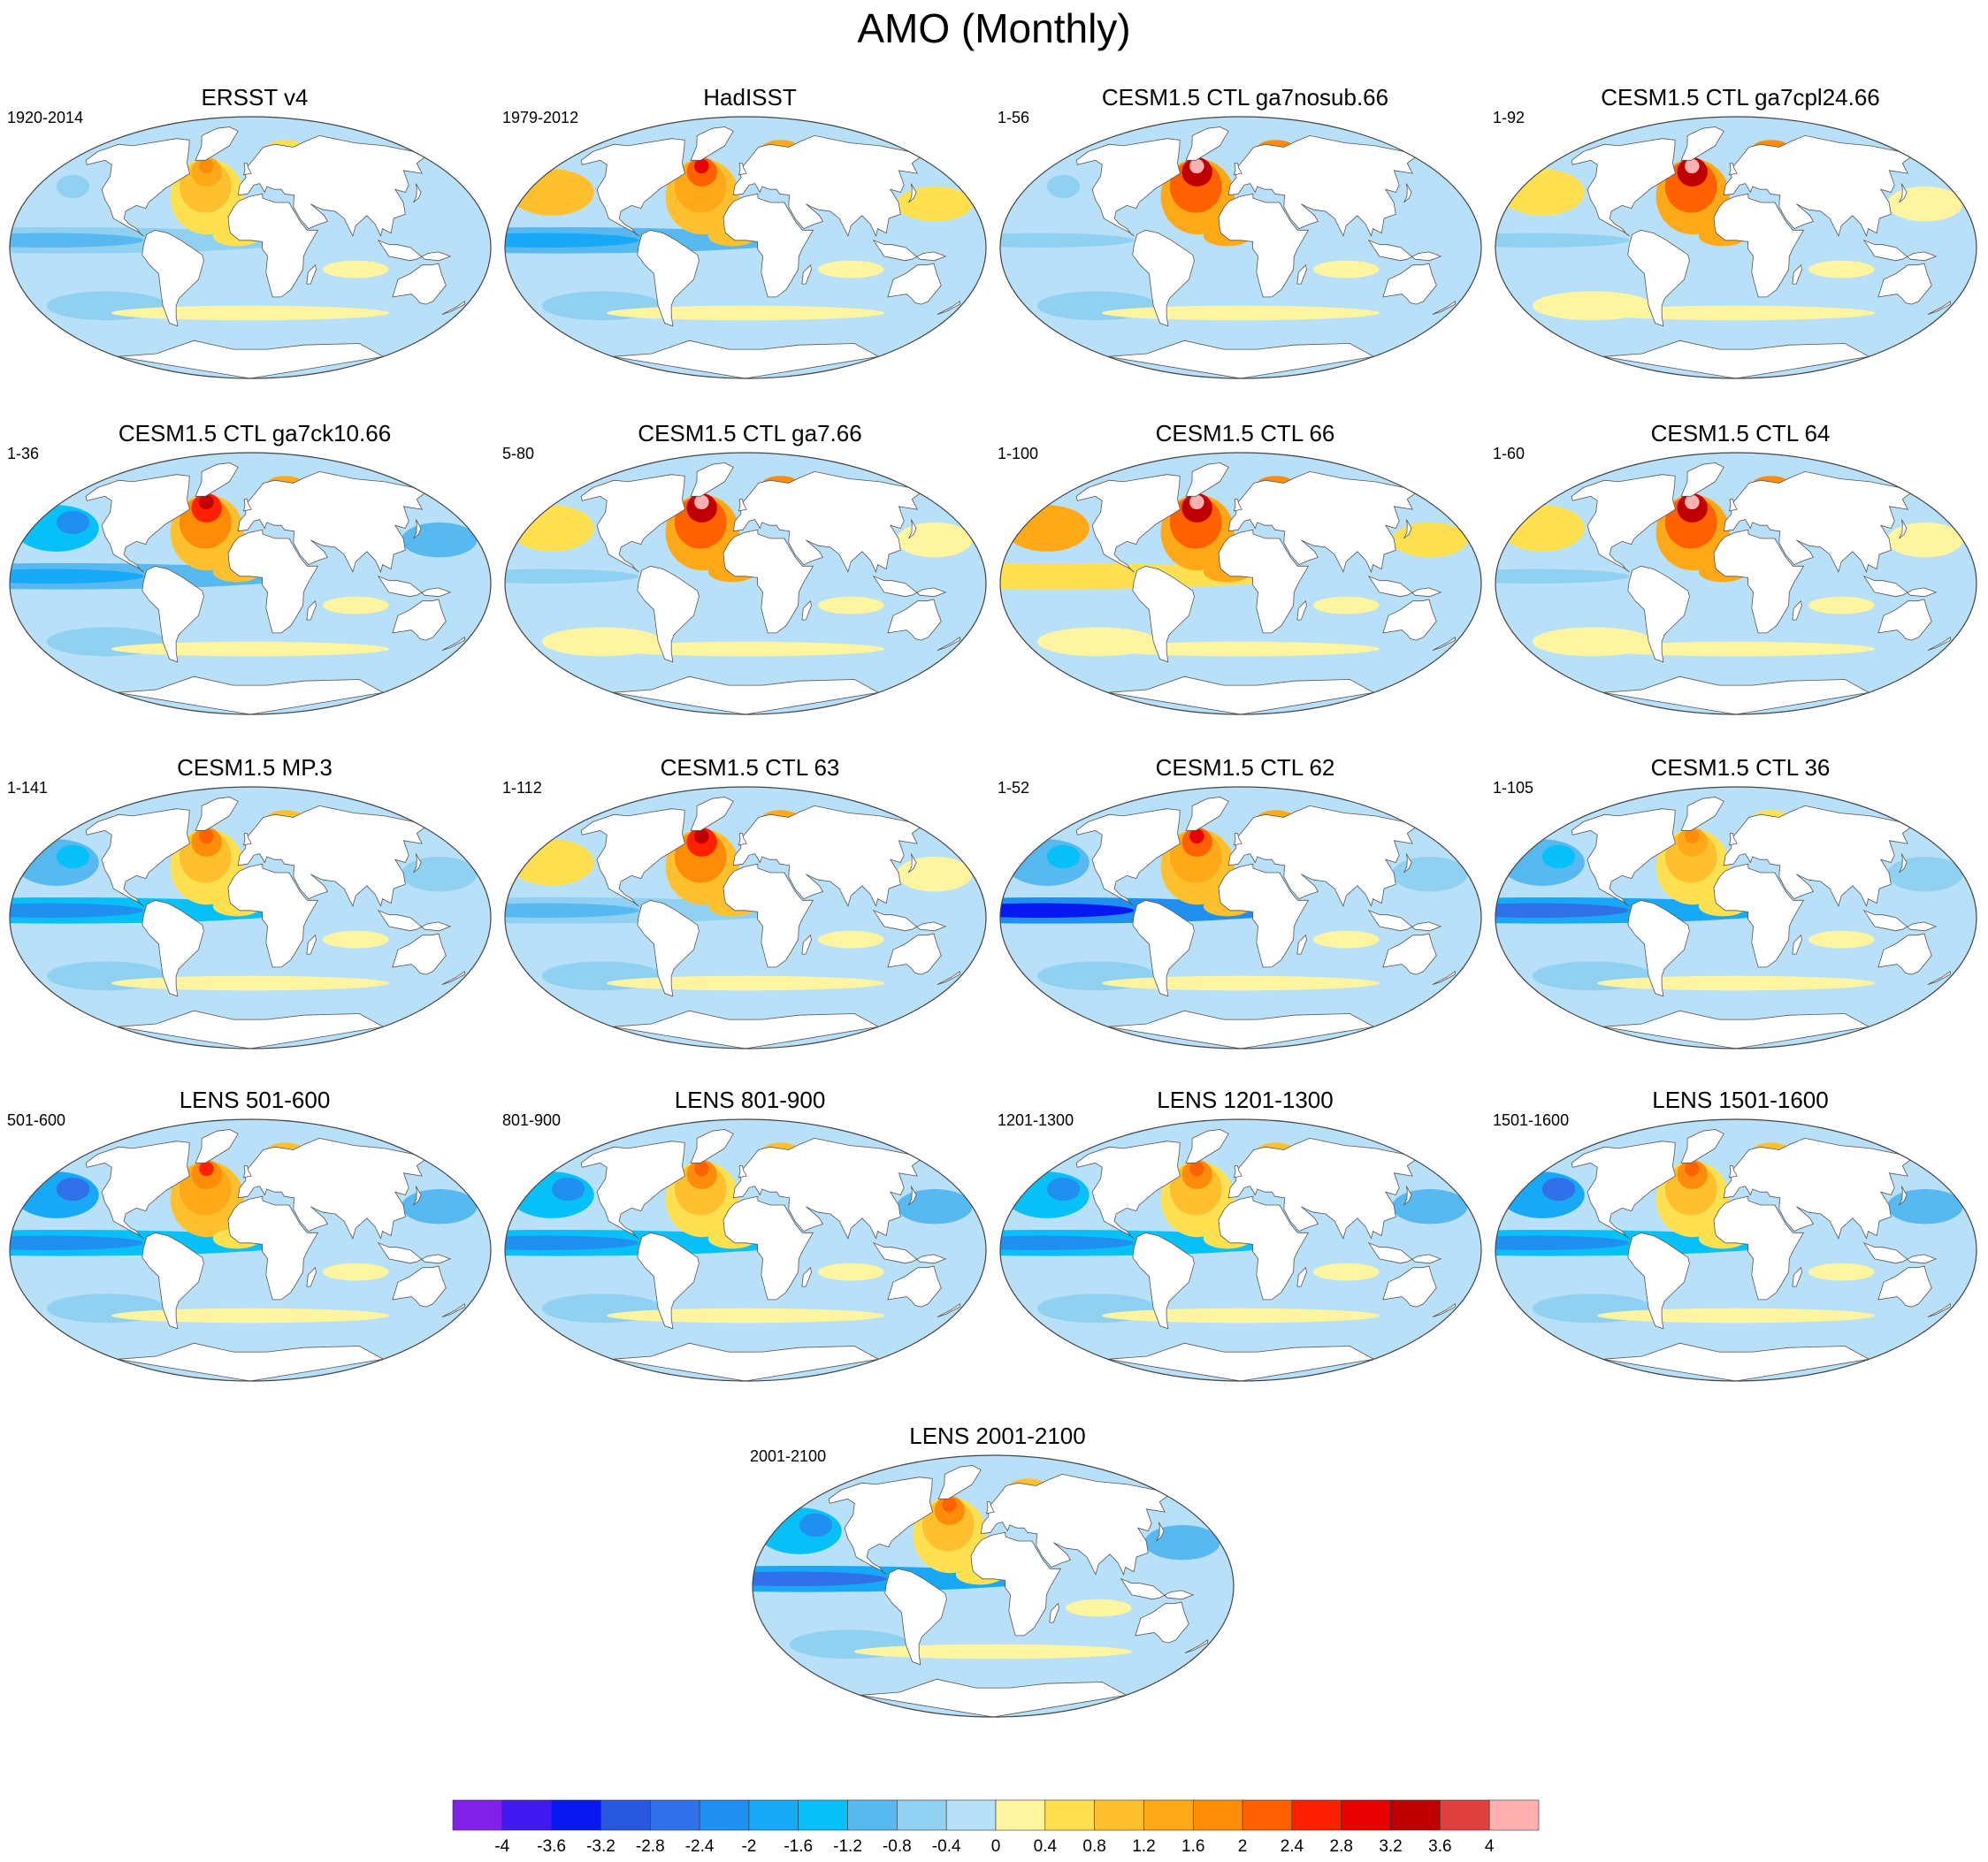 Image resolution: width=1988 pixels, height=1862 pixels. Describe the element at coordinates (1036, 1120) in the screenshot. I see `panel-period: 1201-1300` at that location.